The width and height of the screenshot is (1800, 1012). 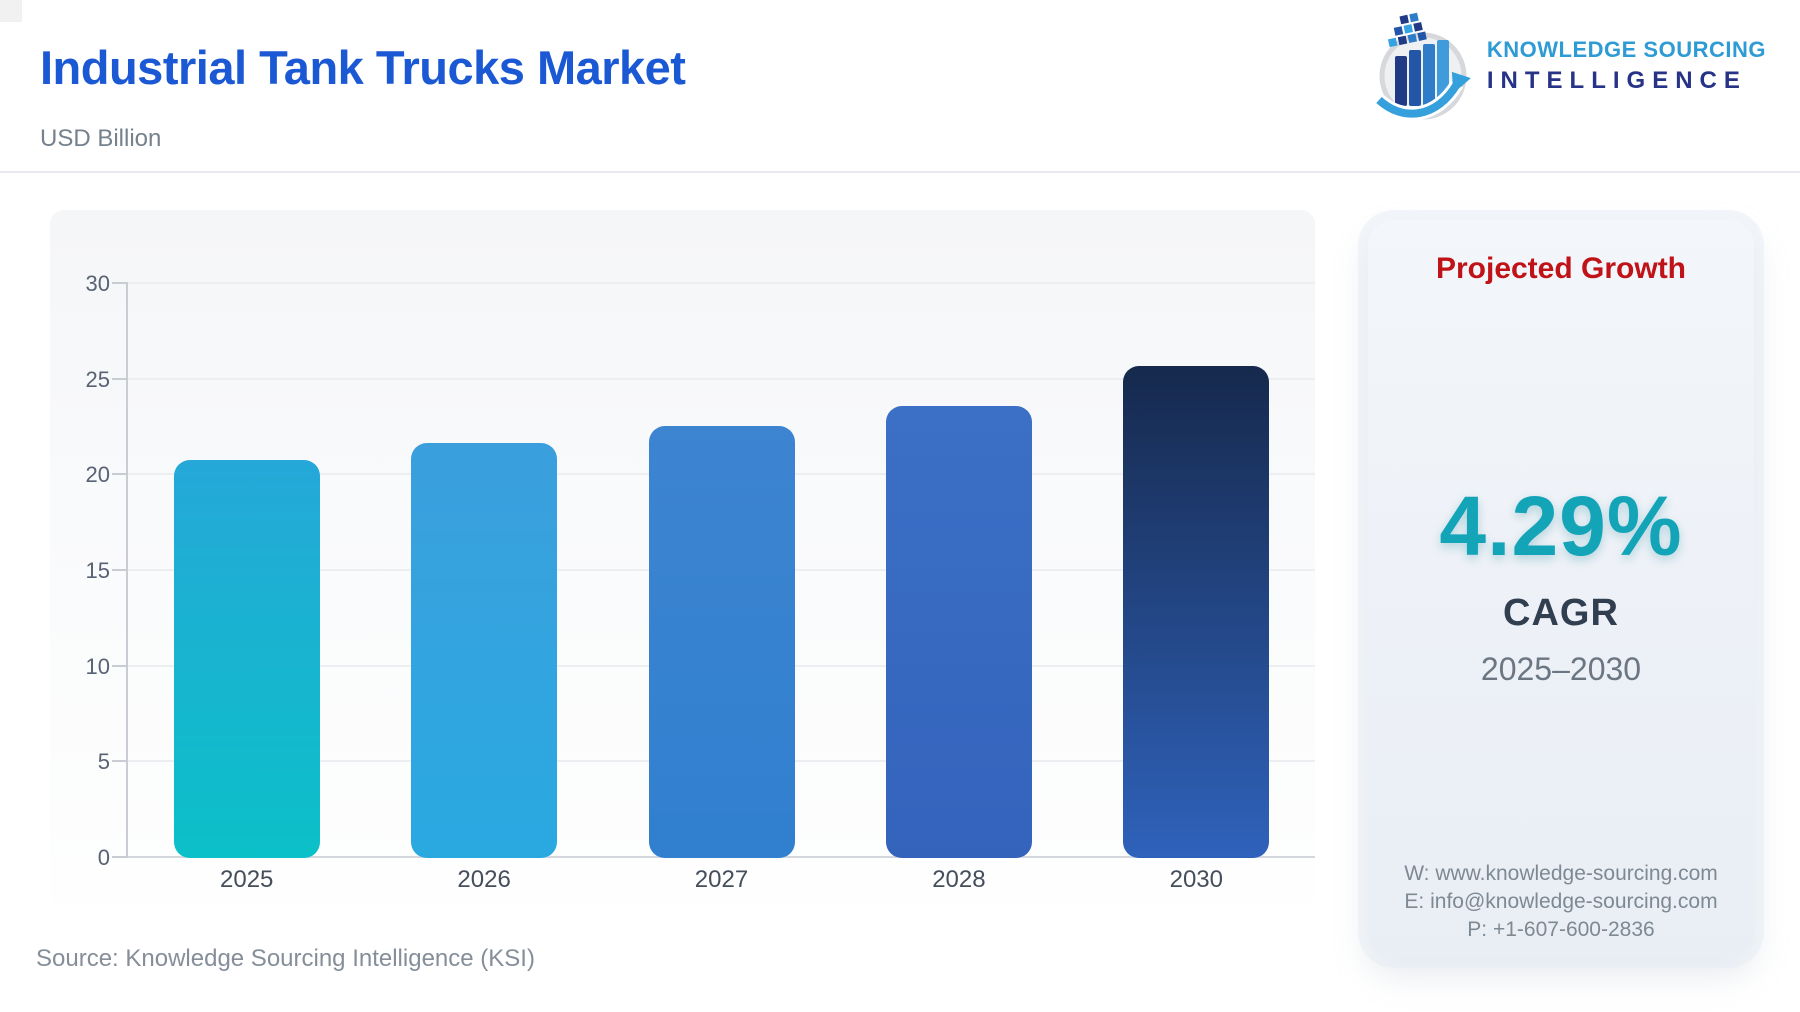 What do you see at coordinates (1422, 66) in the screenshot?
I see `ksi-logo-icon` at bounding box center [1422, 66].